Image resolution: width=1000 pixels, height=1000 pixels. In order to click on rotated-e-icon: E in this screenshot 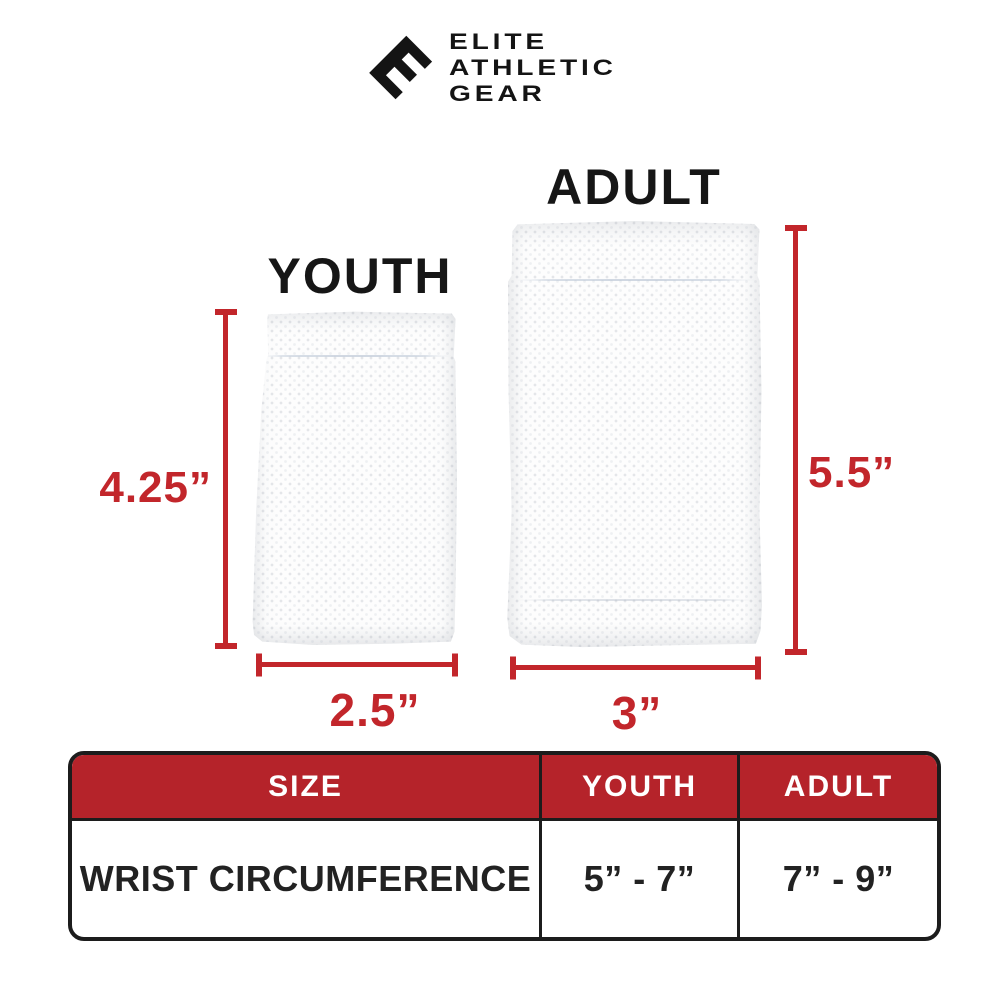, I will do `click(400, 68)`.